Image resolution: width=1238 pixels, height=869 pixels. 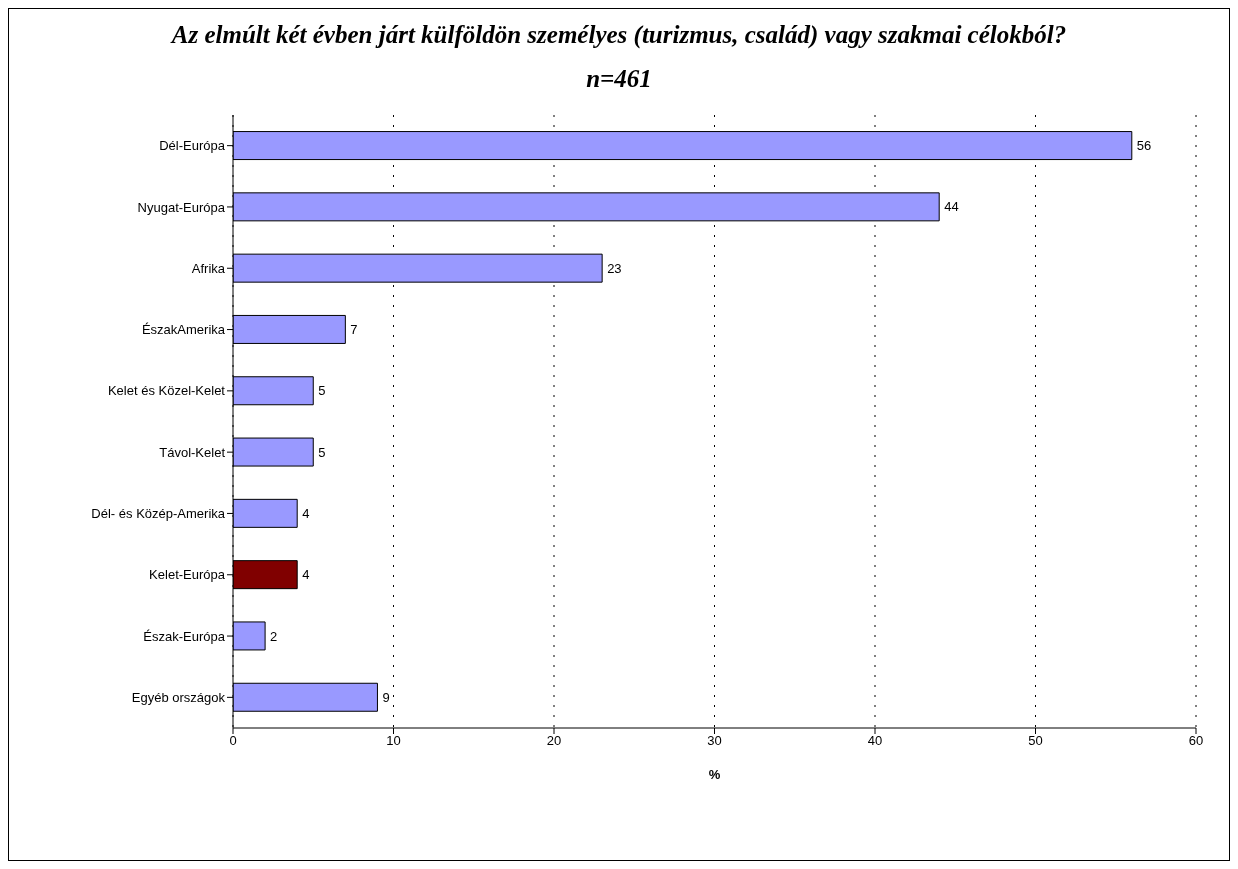 What do you see at coordinates (184, 636) in the screenshot?
I see `y-tick-label: Észak-Európa` at bounding box center [184, 636].